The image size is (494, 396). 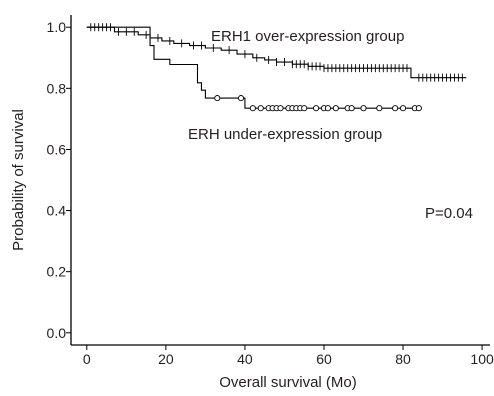 What do you see at coordinates (288, 356) in the screenshot?
I see `x-ticks: 0 20 40 60 80 100` at bounding box center [288, 356].